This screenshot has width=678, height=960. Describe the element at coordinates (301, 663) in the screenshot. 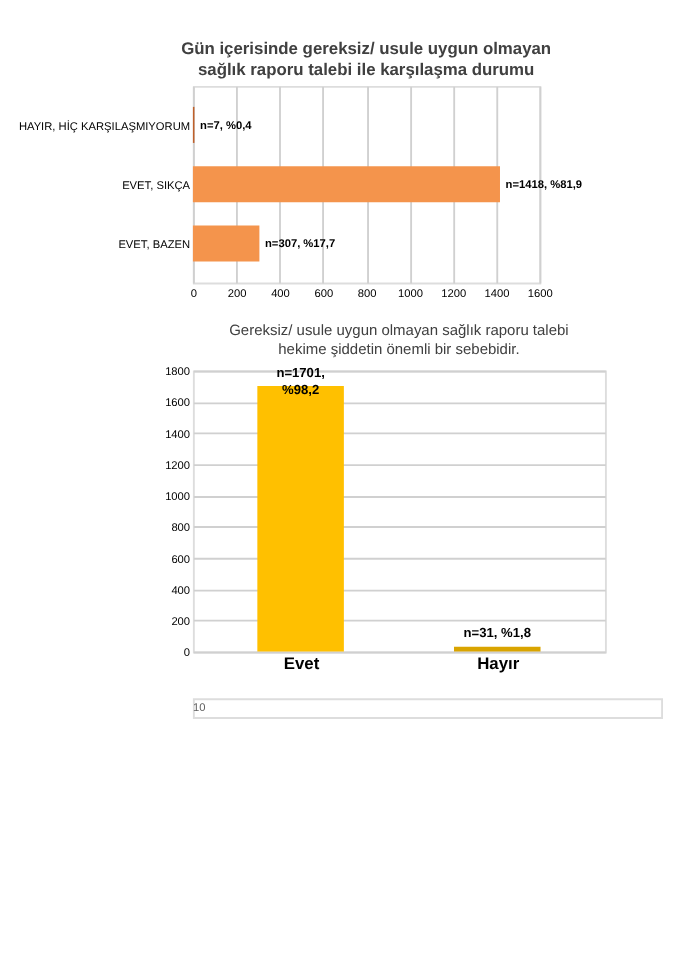

I see `x-tick-label: Evet` at that location.